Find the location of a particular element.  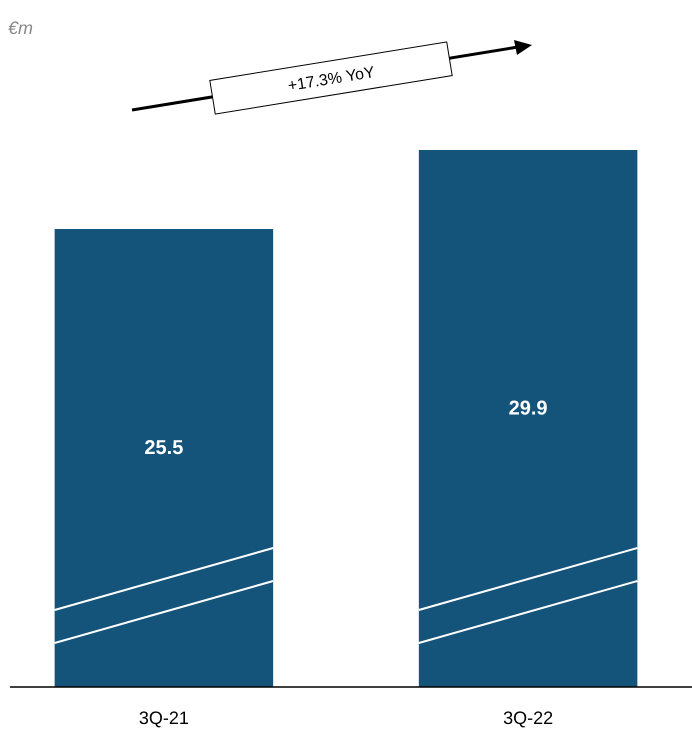

text: +17.3% YoY is located at coordinates (331, 79).